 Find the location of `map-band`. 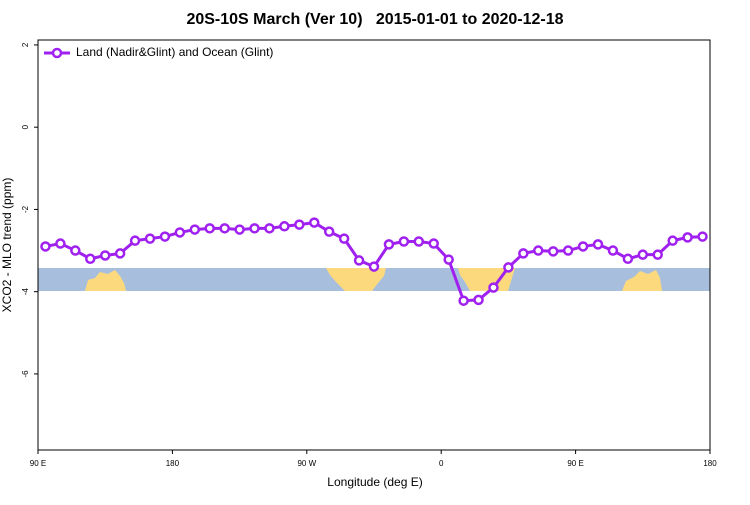

map-band is located at coordinates (374, 279).